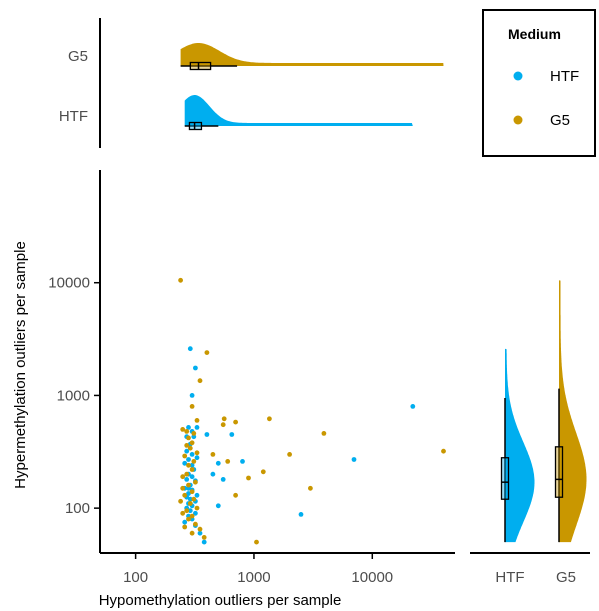 Image resolution: width=599 pixels, height=611 pixels. What do you see at coordinates (69, 283) in the screenshot?
I see `y-tick-label: 10000` at bounding box center [69, 283].